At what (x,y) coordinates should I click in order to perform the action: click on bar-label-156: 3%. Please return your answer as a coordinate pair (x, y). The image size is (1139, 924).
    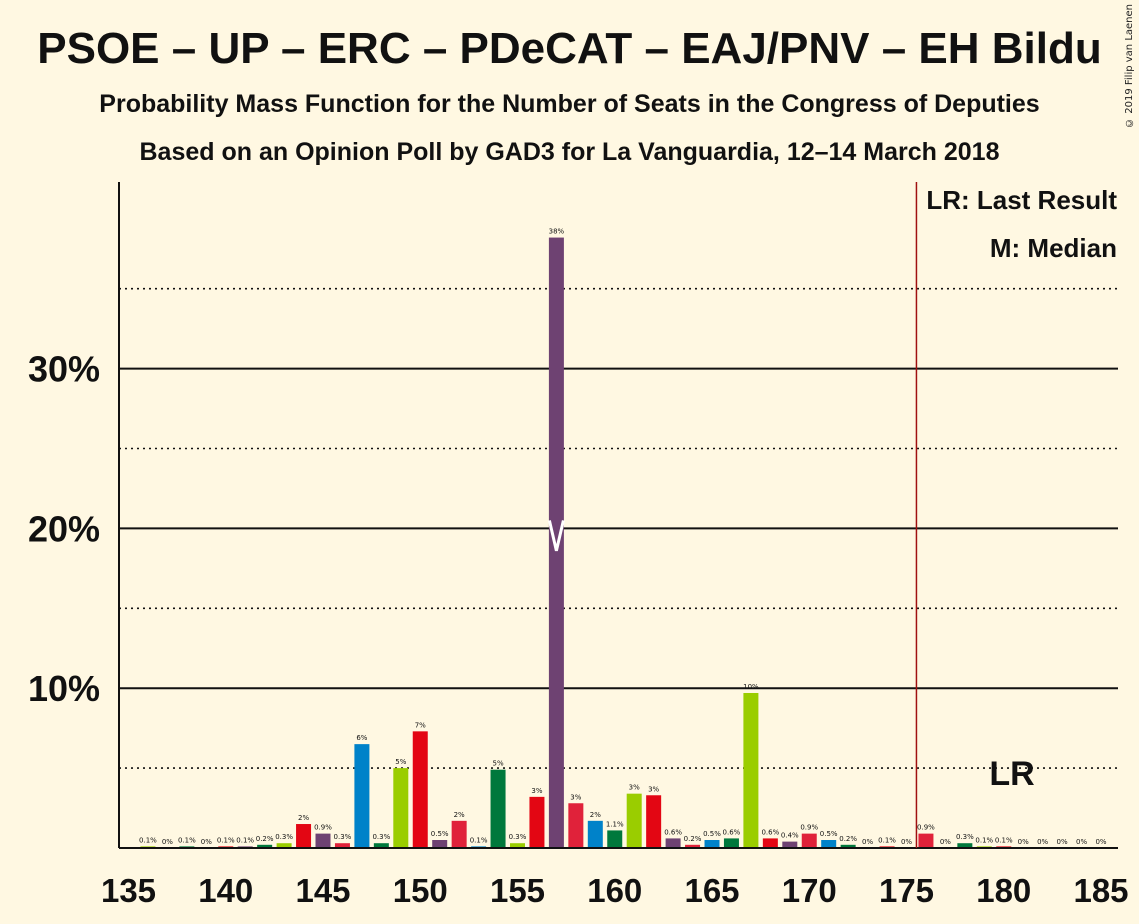
    Looking at the image, I should click on (536, 791).